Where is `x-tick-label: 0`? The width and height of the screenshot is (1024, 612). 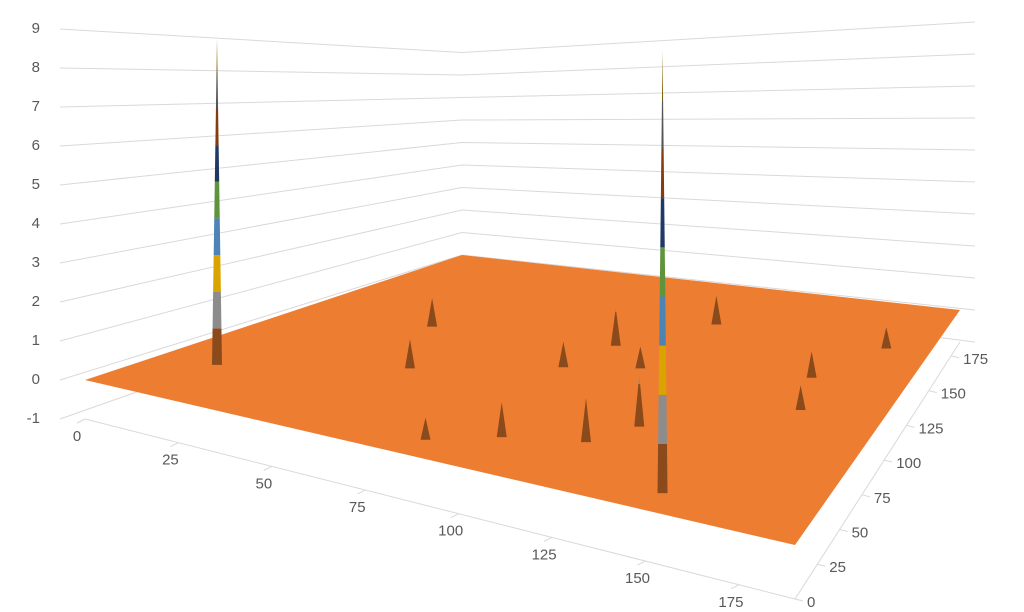 x-tick-label: 0 is located at coordinates (77, 436).